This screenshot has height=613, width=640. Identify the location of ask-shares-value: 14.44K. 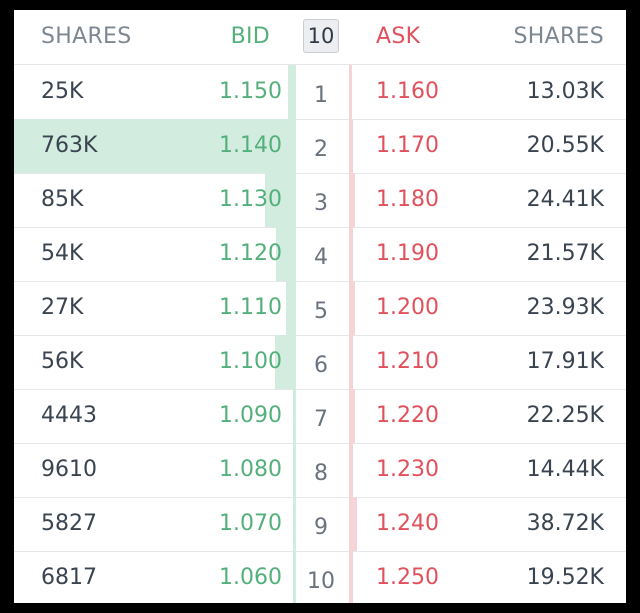
(565, 469).